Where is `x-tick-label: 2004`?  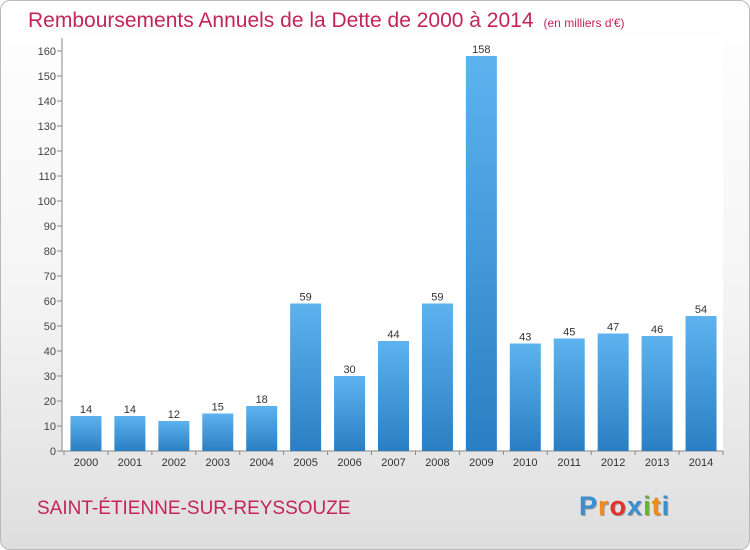 x-tick-label: 2004 is located at coordinates (261, 463).